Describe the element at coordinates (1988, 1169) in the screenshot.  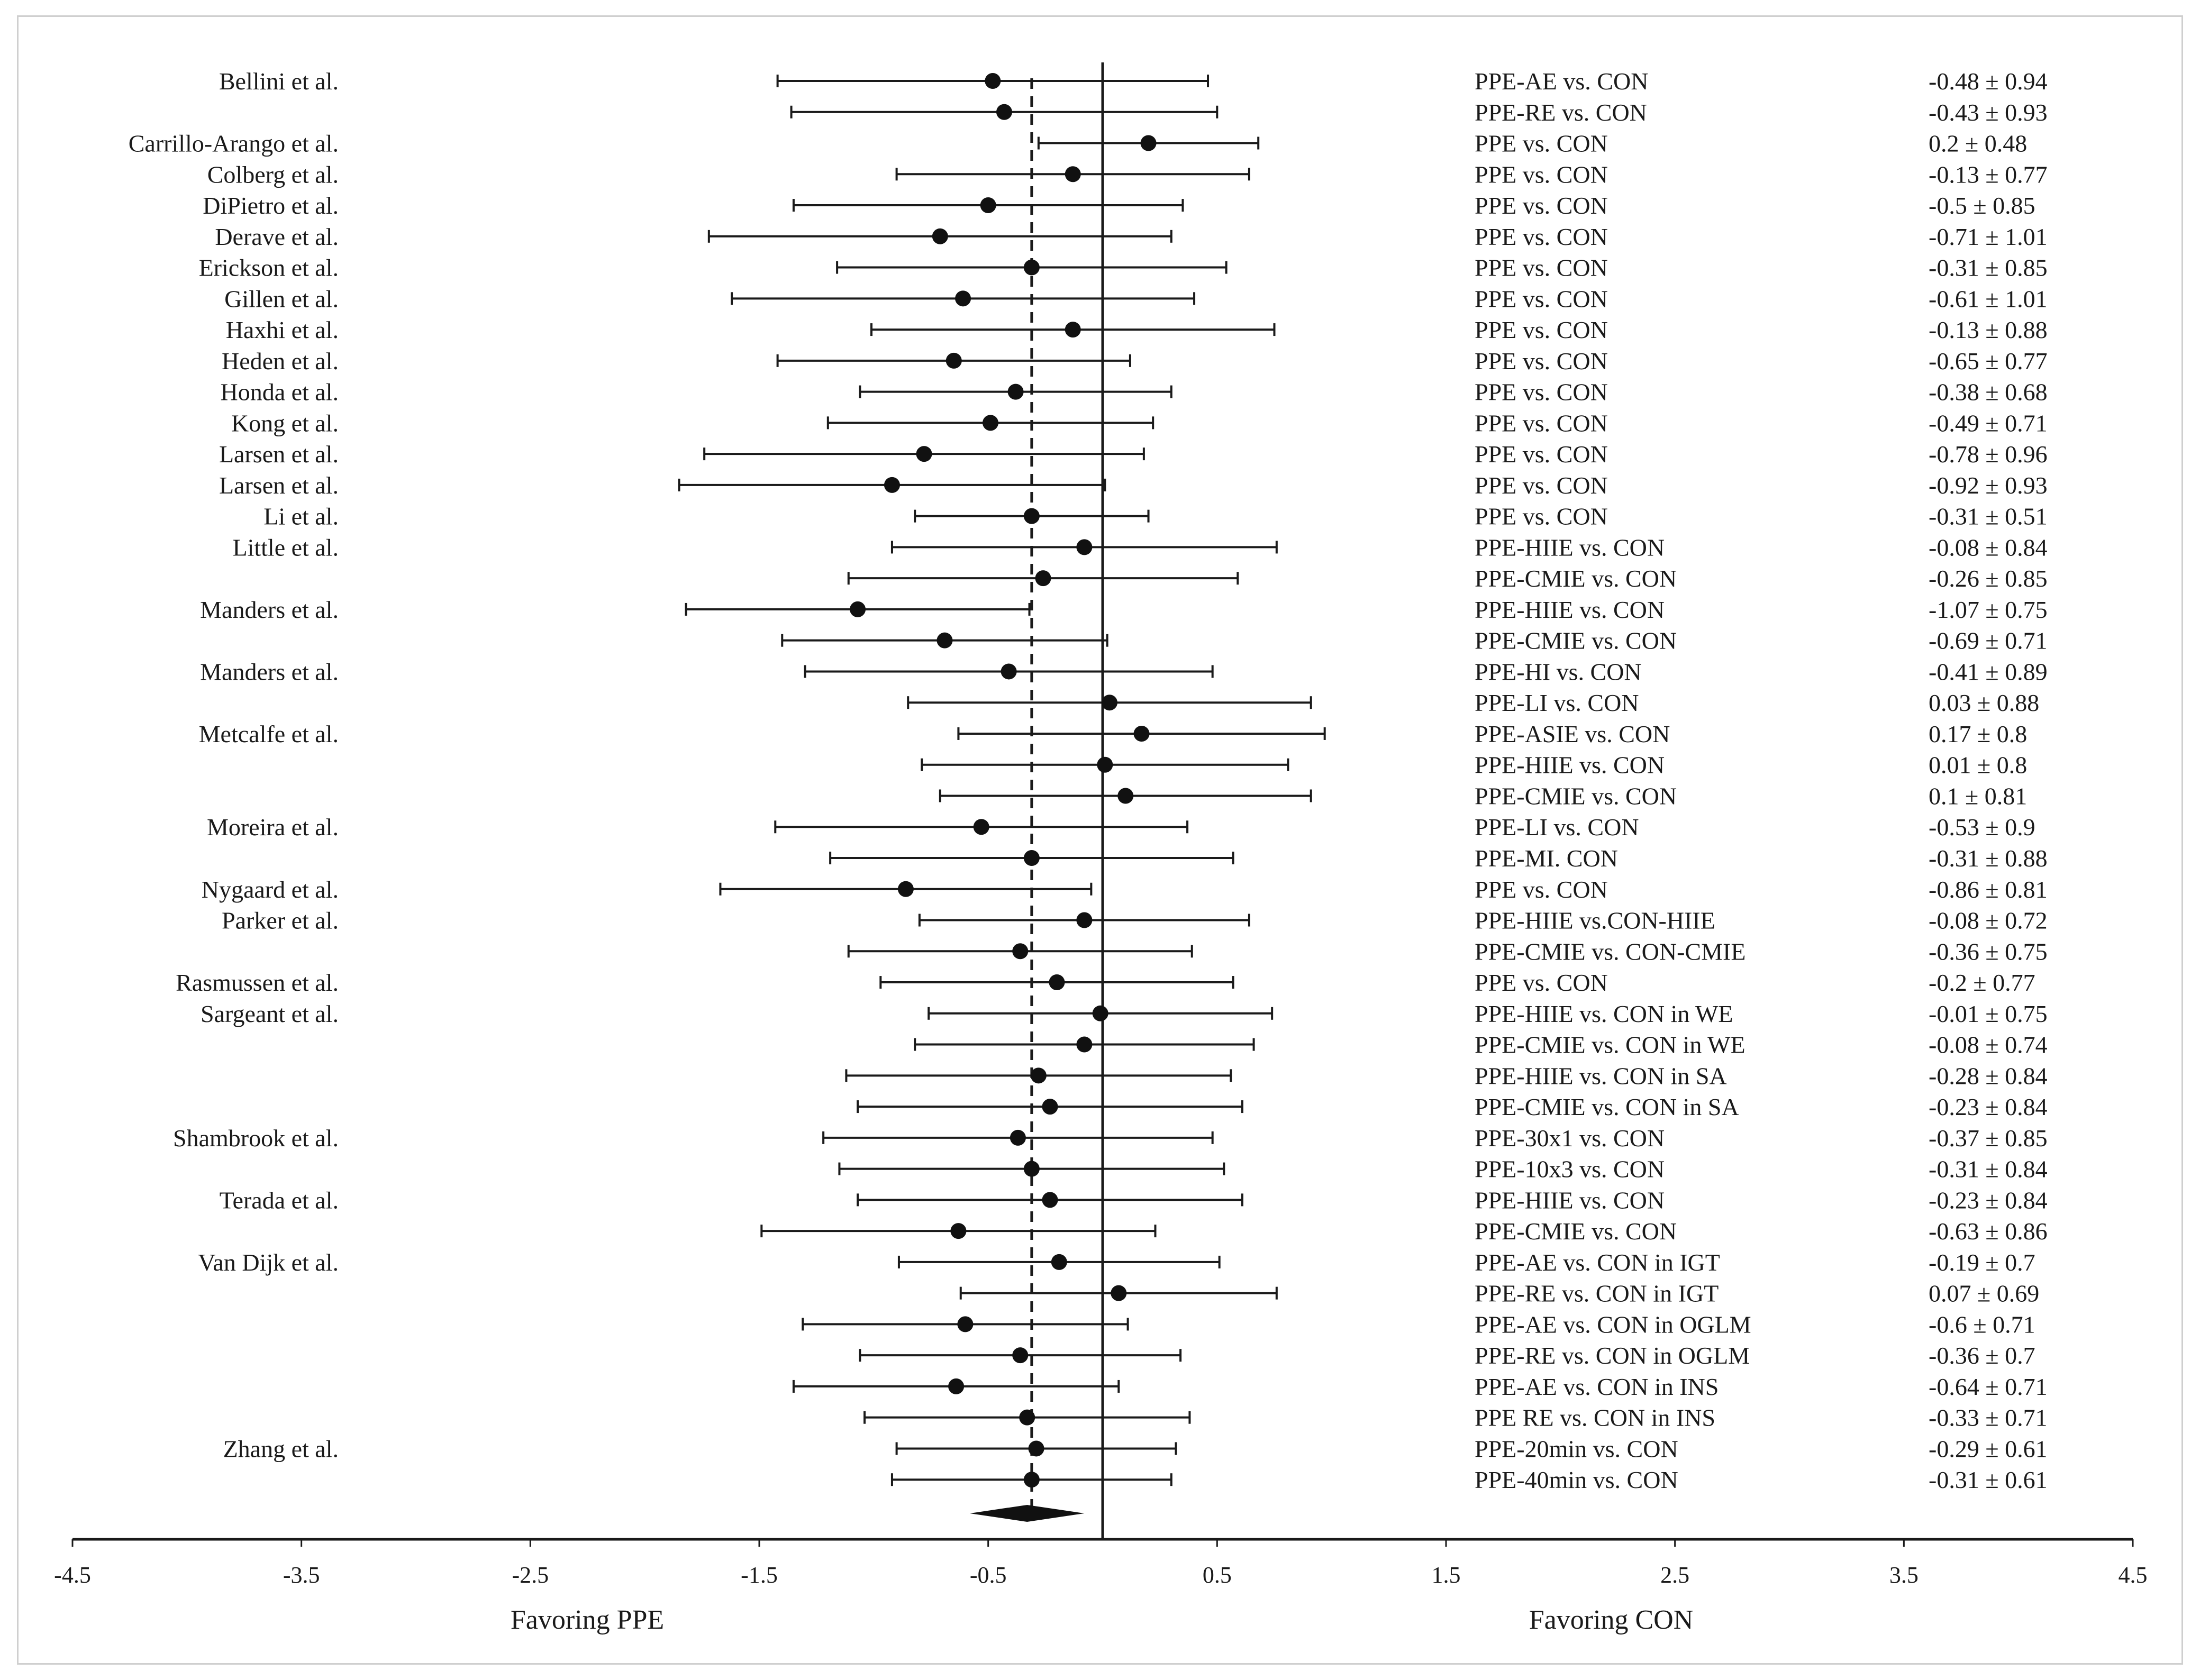
I see `effect-size-label: -0.31 ± 0.84` at that location.